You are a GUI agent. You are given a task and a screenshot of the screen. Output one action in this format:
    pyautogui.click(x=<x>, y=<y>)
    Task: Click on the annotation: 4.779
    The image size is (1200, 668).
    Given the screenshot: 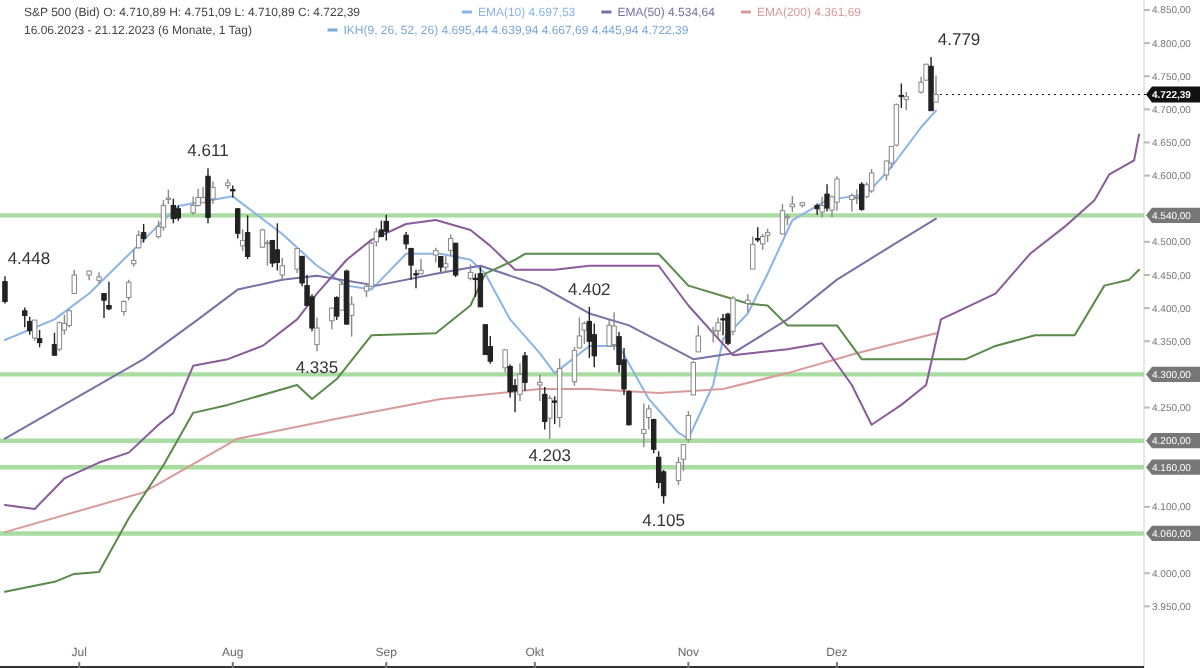 What is the action you would take?
    pyautogui.click(x=959, y=38)
    